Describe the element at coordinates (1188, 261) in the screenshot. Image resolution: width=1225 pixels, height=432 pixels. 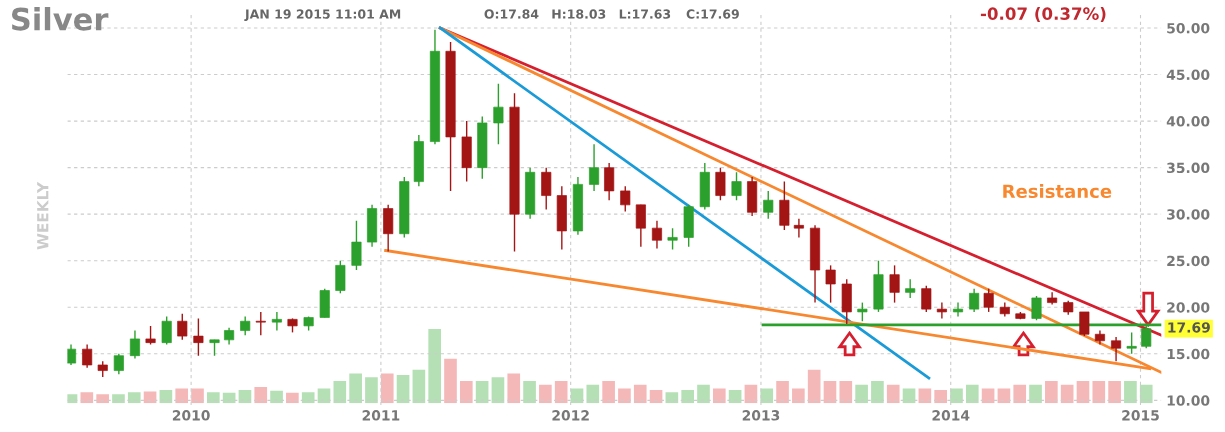
I see `y-tick-label: 25.00` at that location.